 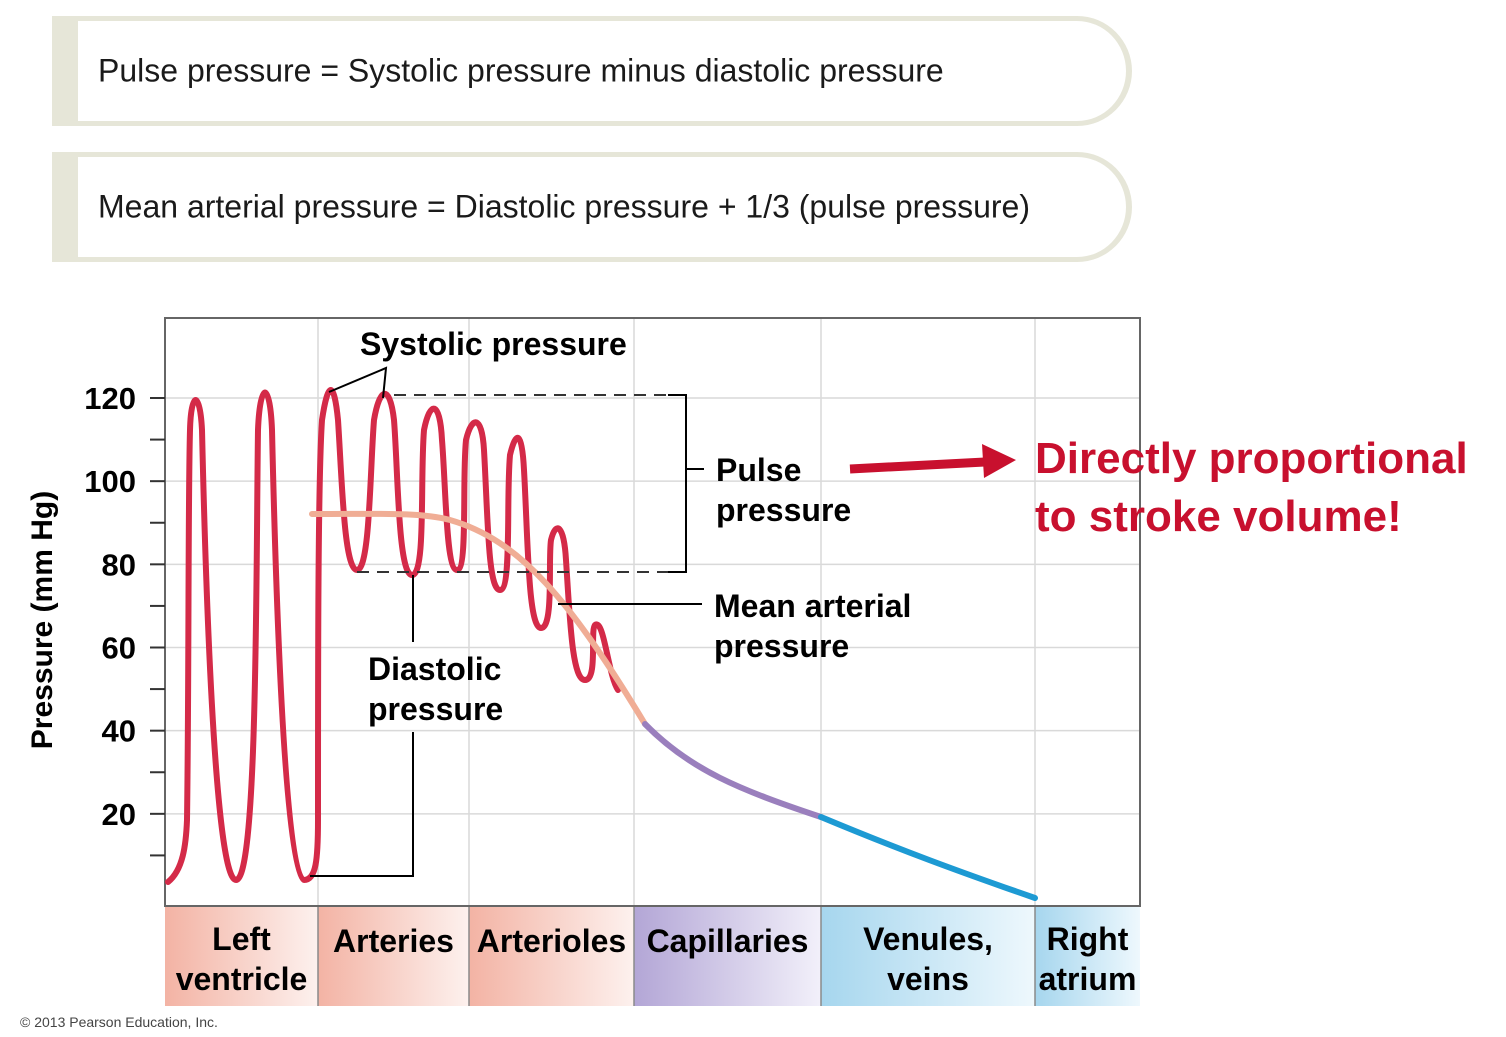 I want to click on mean-arterial-pressure-label-1: Mean arterial, so click(x=812, y=606).